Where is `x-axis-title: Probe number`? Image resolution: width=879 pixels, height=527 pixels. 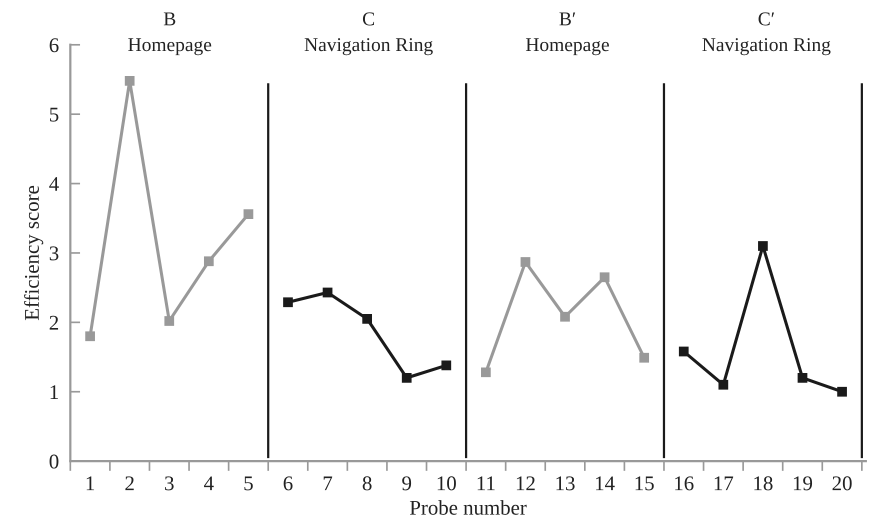
x-axis-title: Probe number is located at coordinates (468, 507).